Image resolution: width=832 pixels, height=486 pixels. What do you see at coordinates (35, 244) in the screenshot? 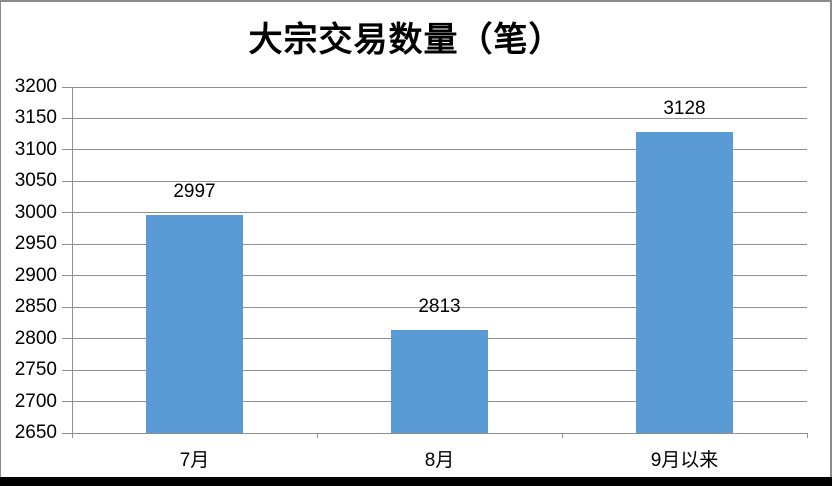
I see `y-axis-tick-label: 2950` at bounding box center [35, 244].